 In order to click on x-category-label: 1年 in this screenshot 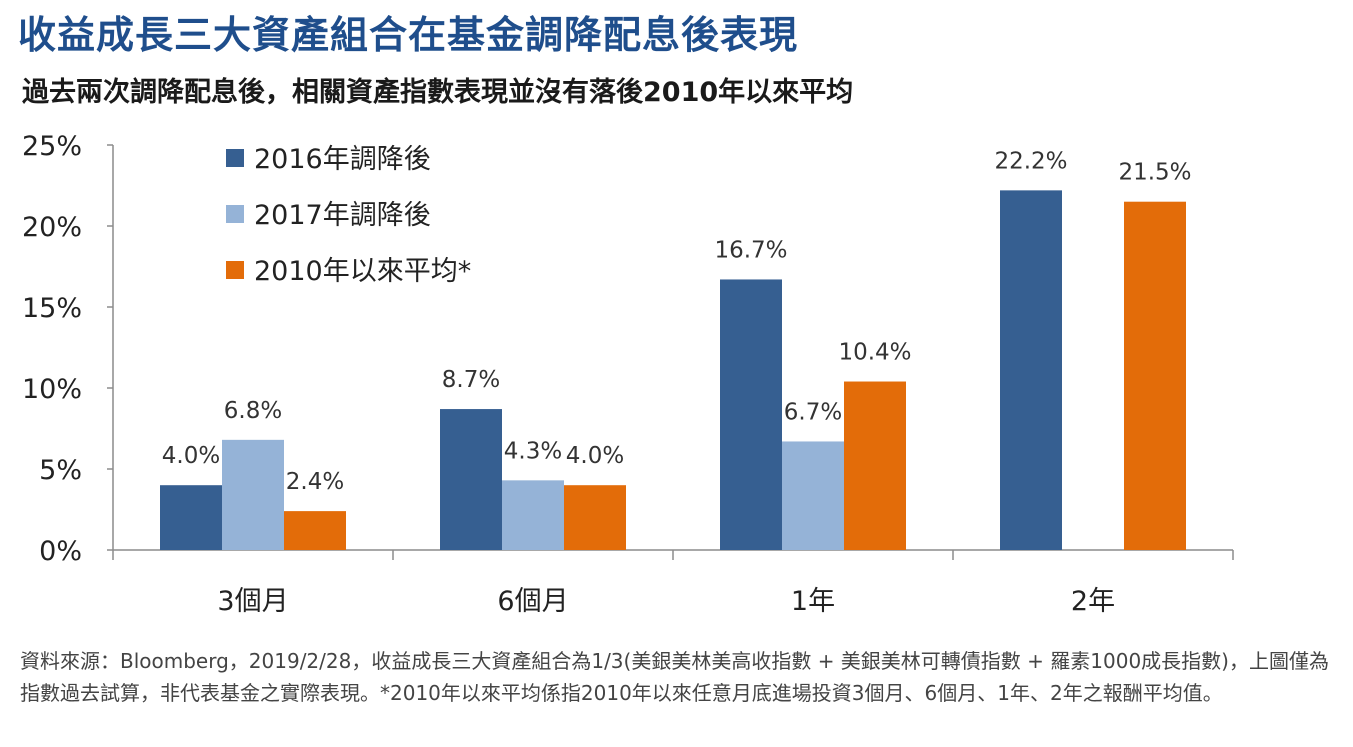, I will do `click(813, 601)`.